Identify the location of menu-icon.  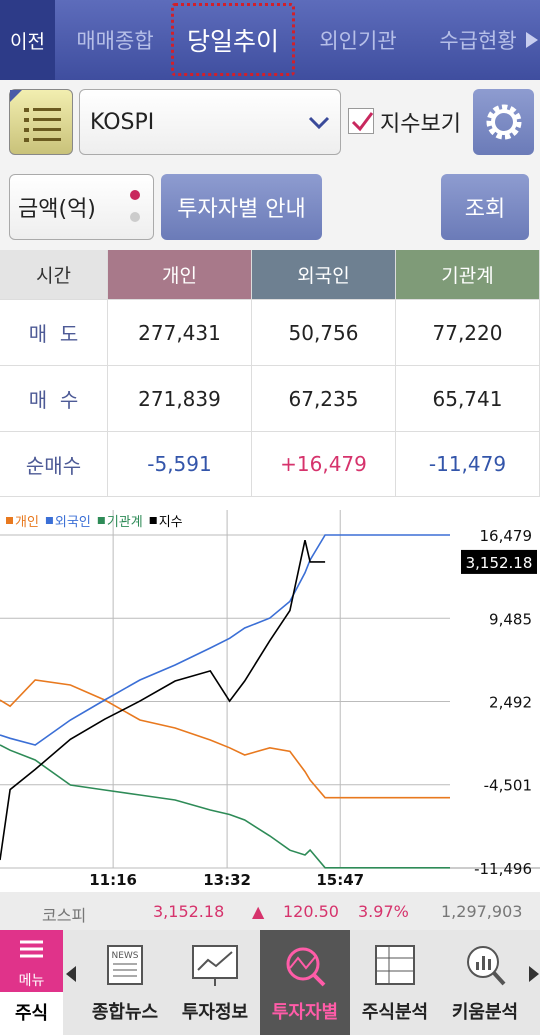
(31, 949).